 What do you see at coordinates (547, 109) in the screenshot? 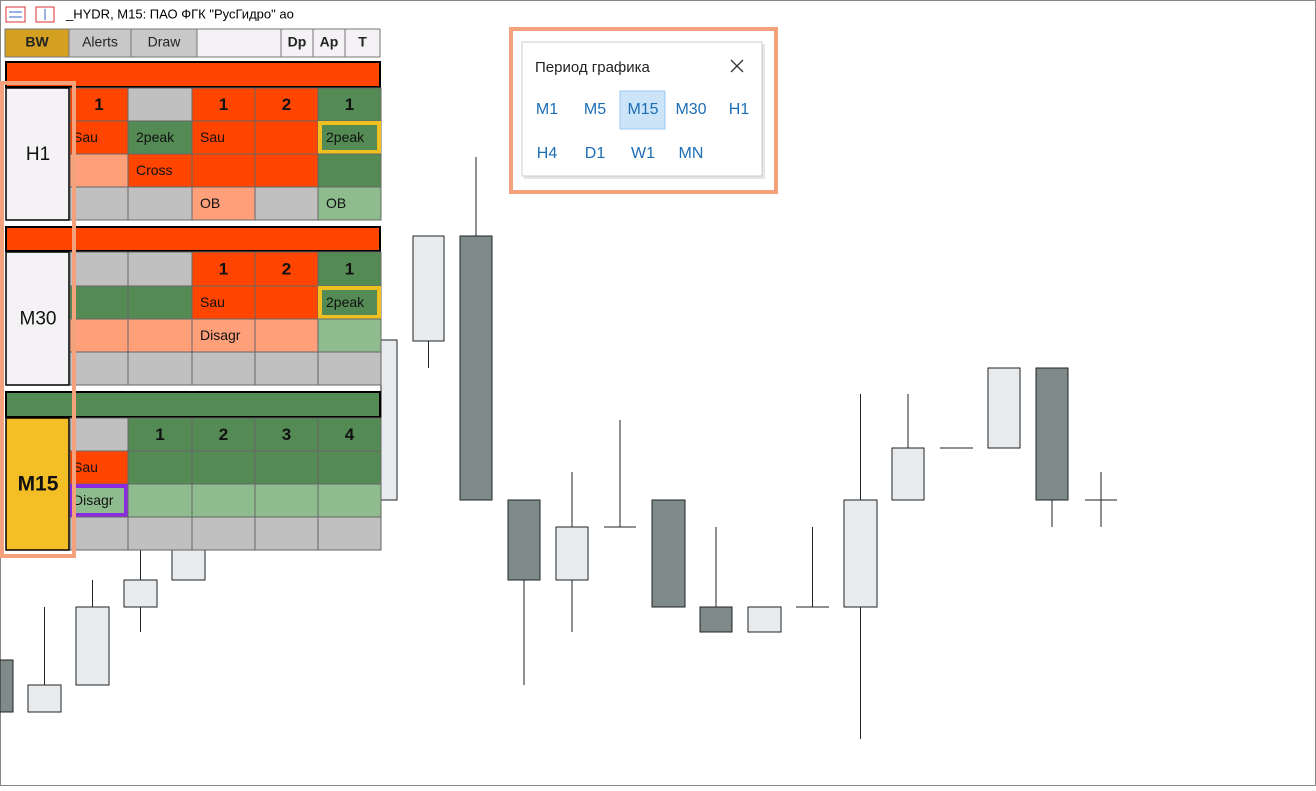
I see `period-button: M1` at bounding box center [547, 109].